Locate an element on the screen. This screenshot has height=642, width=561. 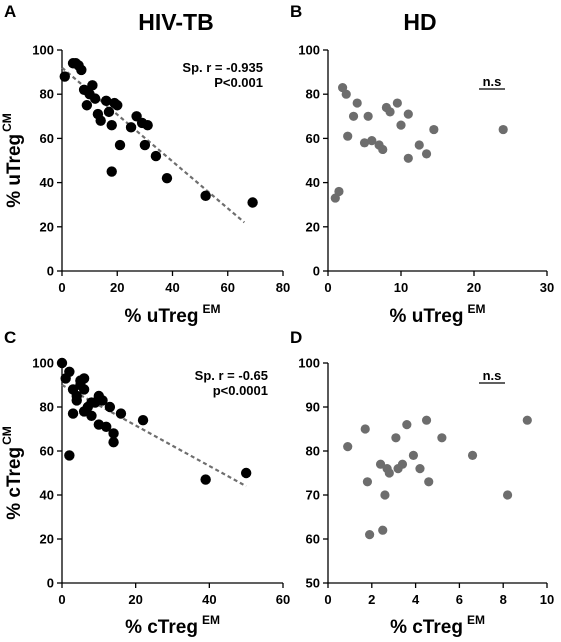
y-axis-title: % uTregCM is located at coordinates (12, 160).